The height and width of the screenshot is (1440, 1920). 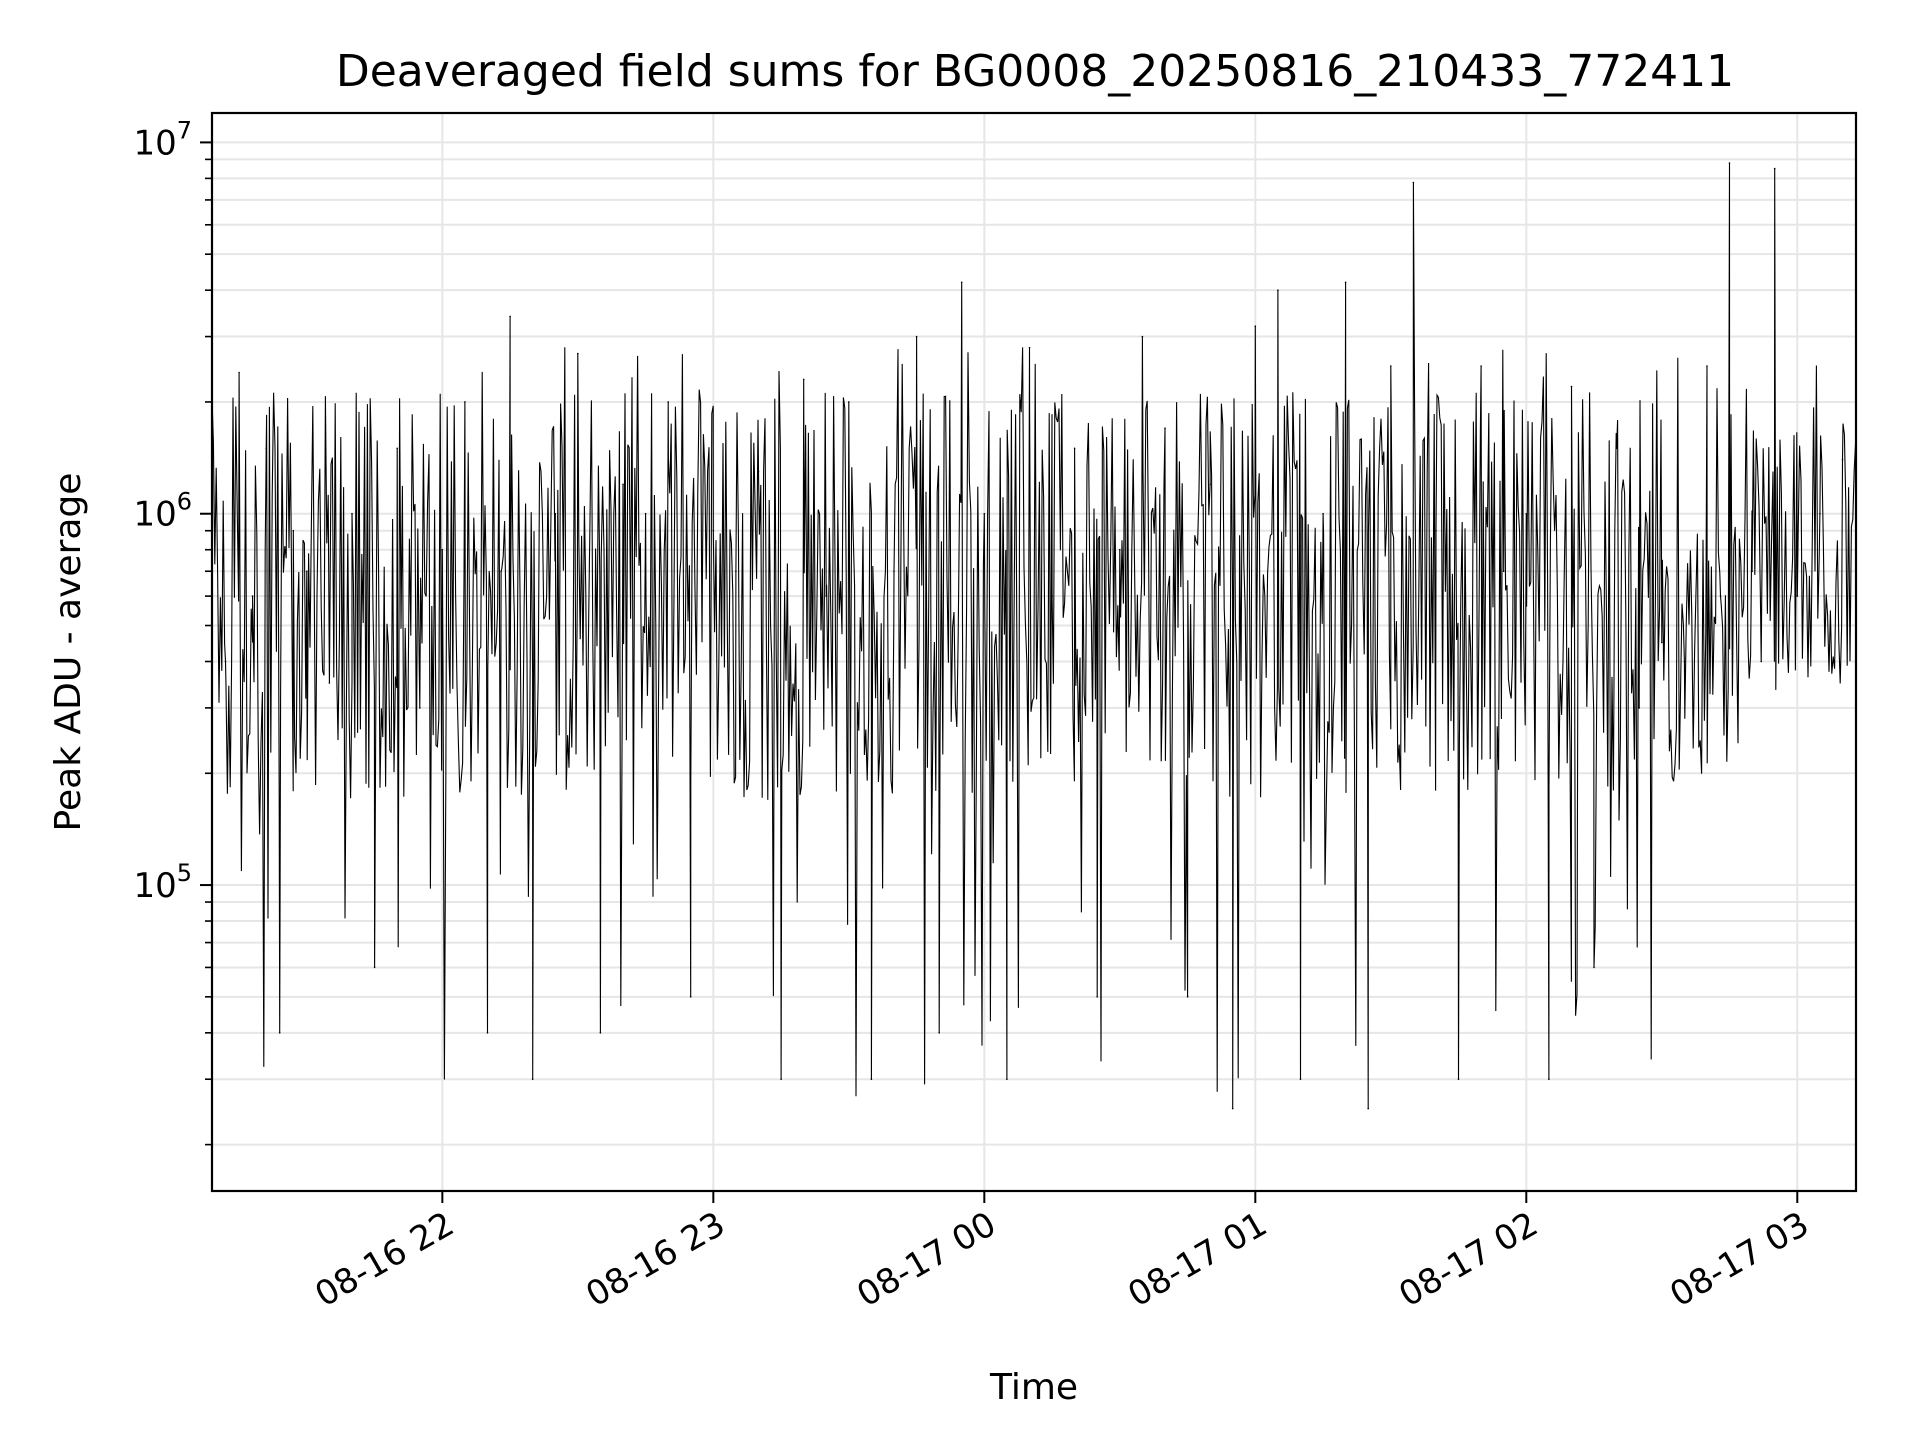 What do you see at coordinates (1033, 1387) in the screenshot?
I see `x-axis-title: Time` at bounding box center [1033, 1387].